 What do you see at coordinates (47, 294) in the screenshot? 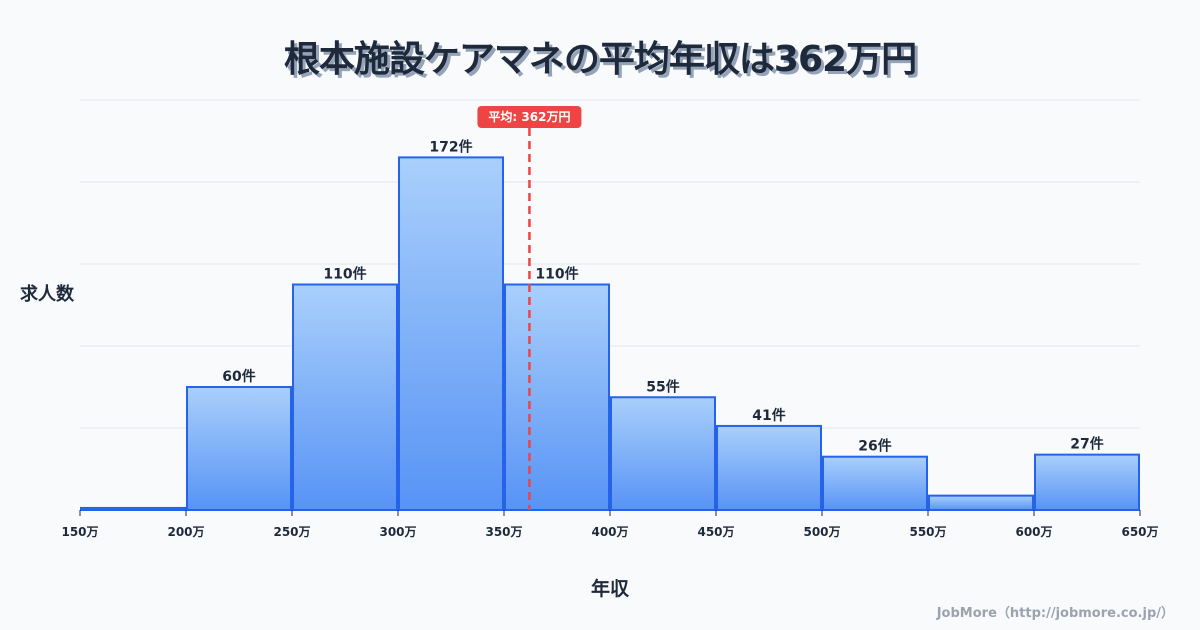
I see `y-axis-label: 求人数` at bounding box center [47, 294].